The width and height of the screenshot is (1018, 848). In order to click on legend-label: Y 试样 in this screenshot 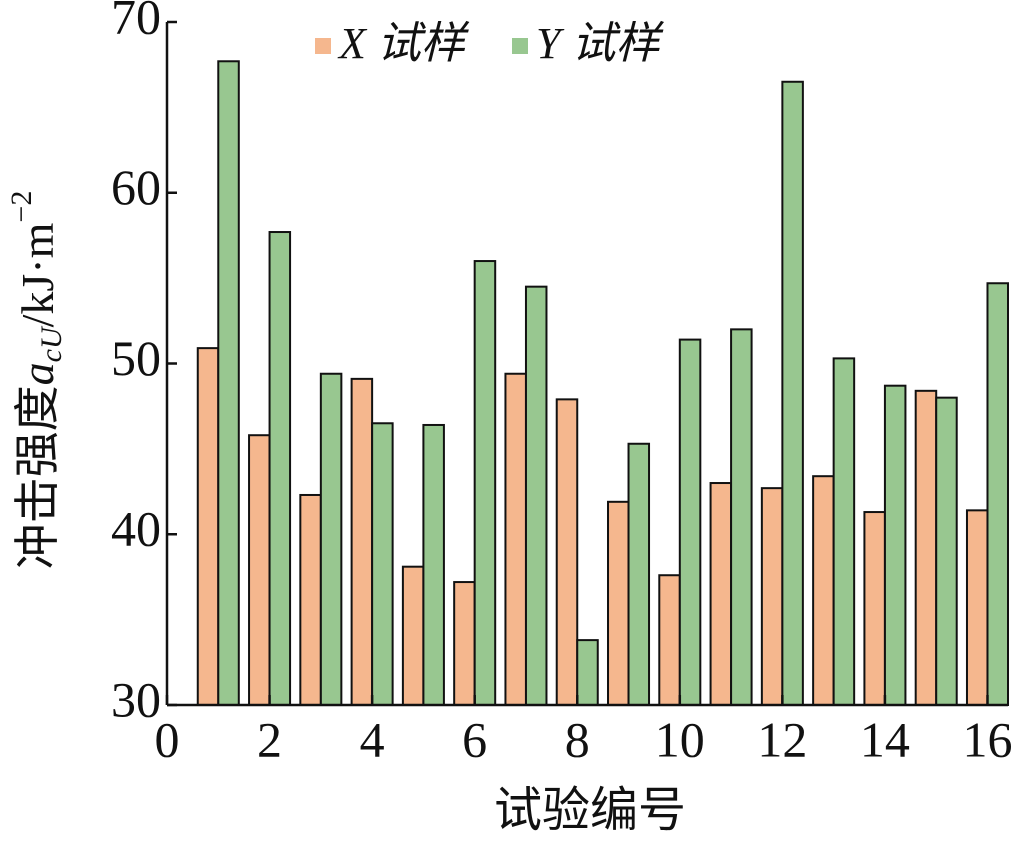, I will do `click(600, 43)`.